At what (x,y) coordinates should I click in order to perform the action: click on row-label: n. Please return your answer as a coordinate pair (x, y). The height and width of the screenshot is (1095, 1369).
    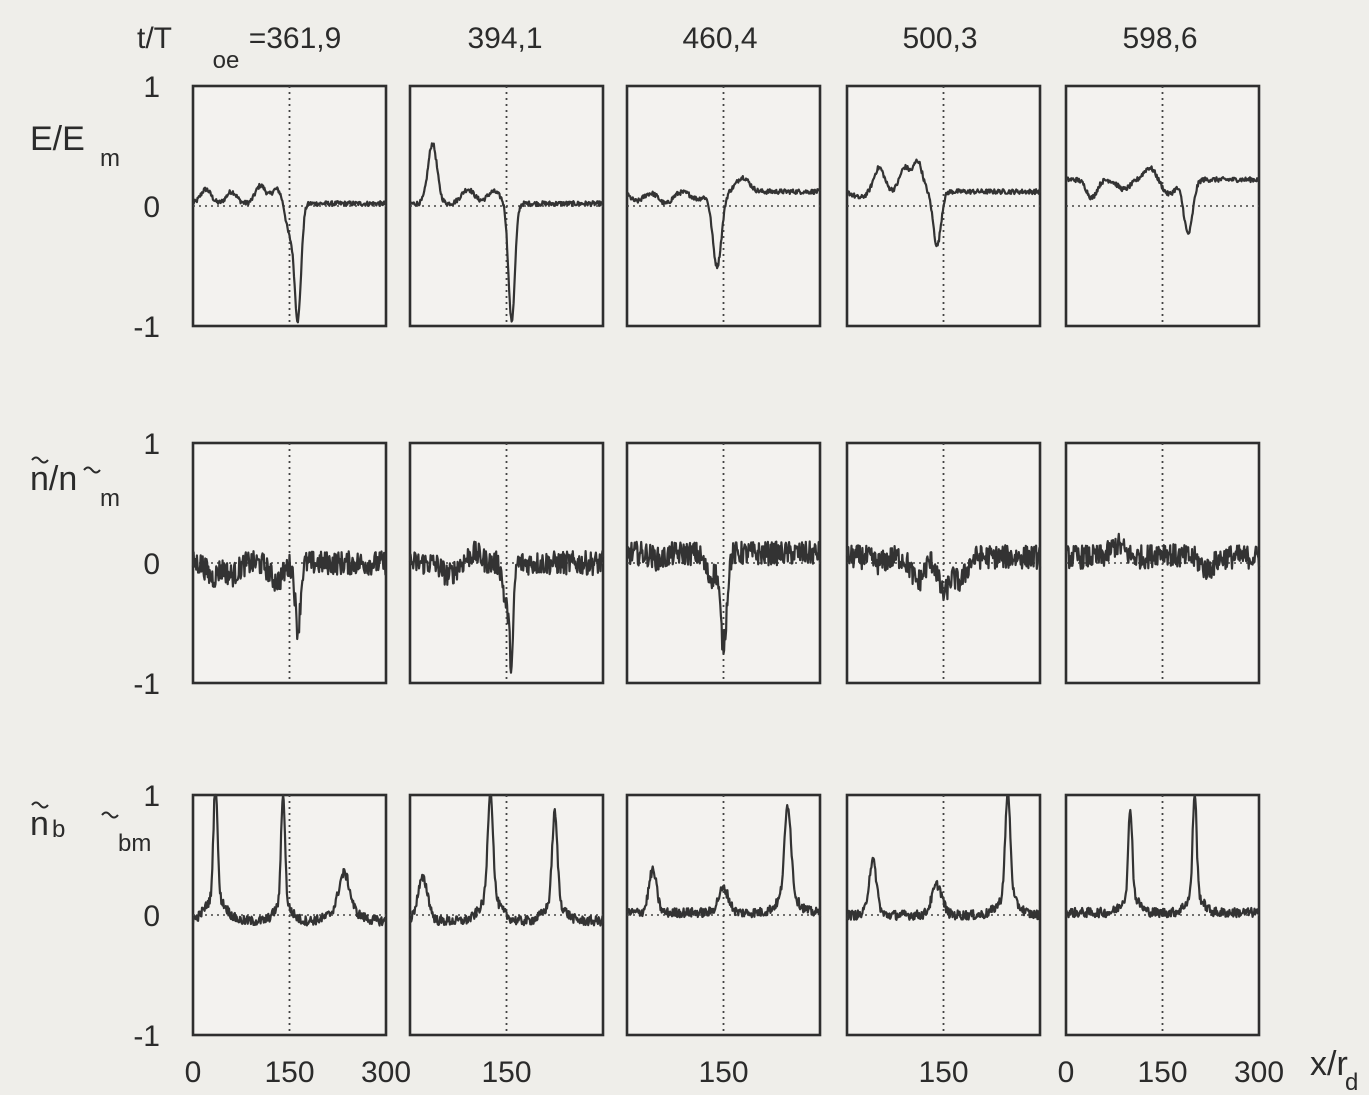
    Looking at the image, I should click on (39, 824).